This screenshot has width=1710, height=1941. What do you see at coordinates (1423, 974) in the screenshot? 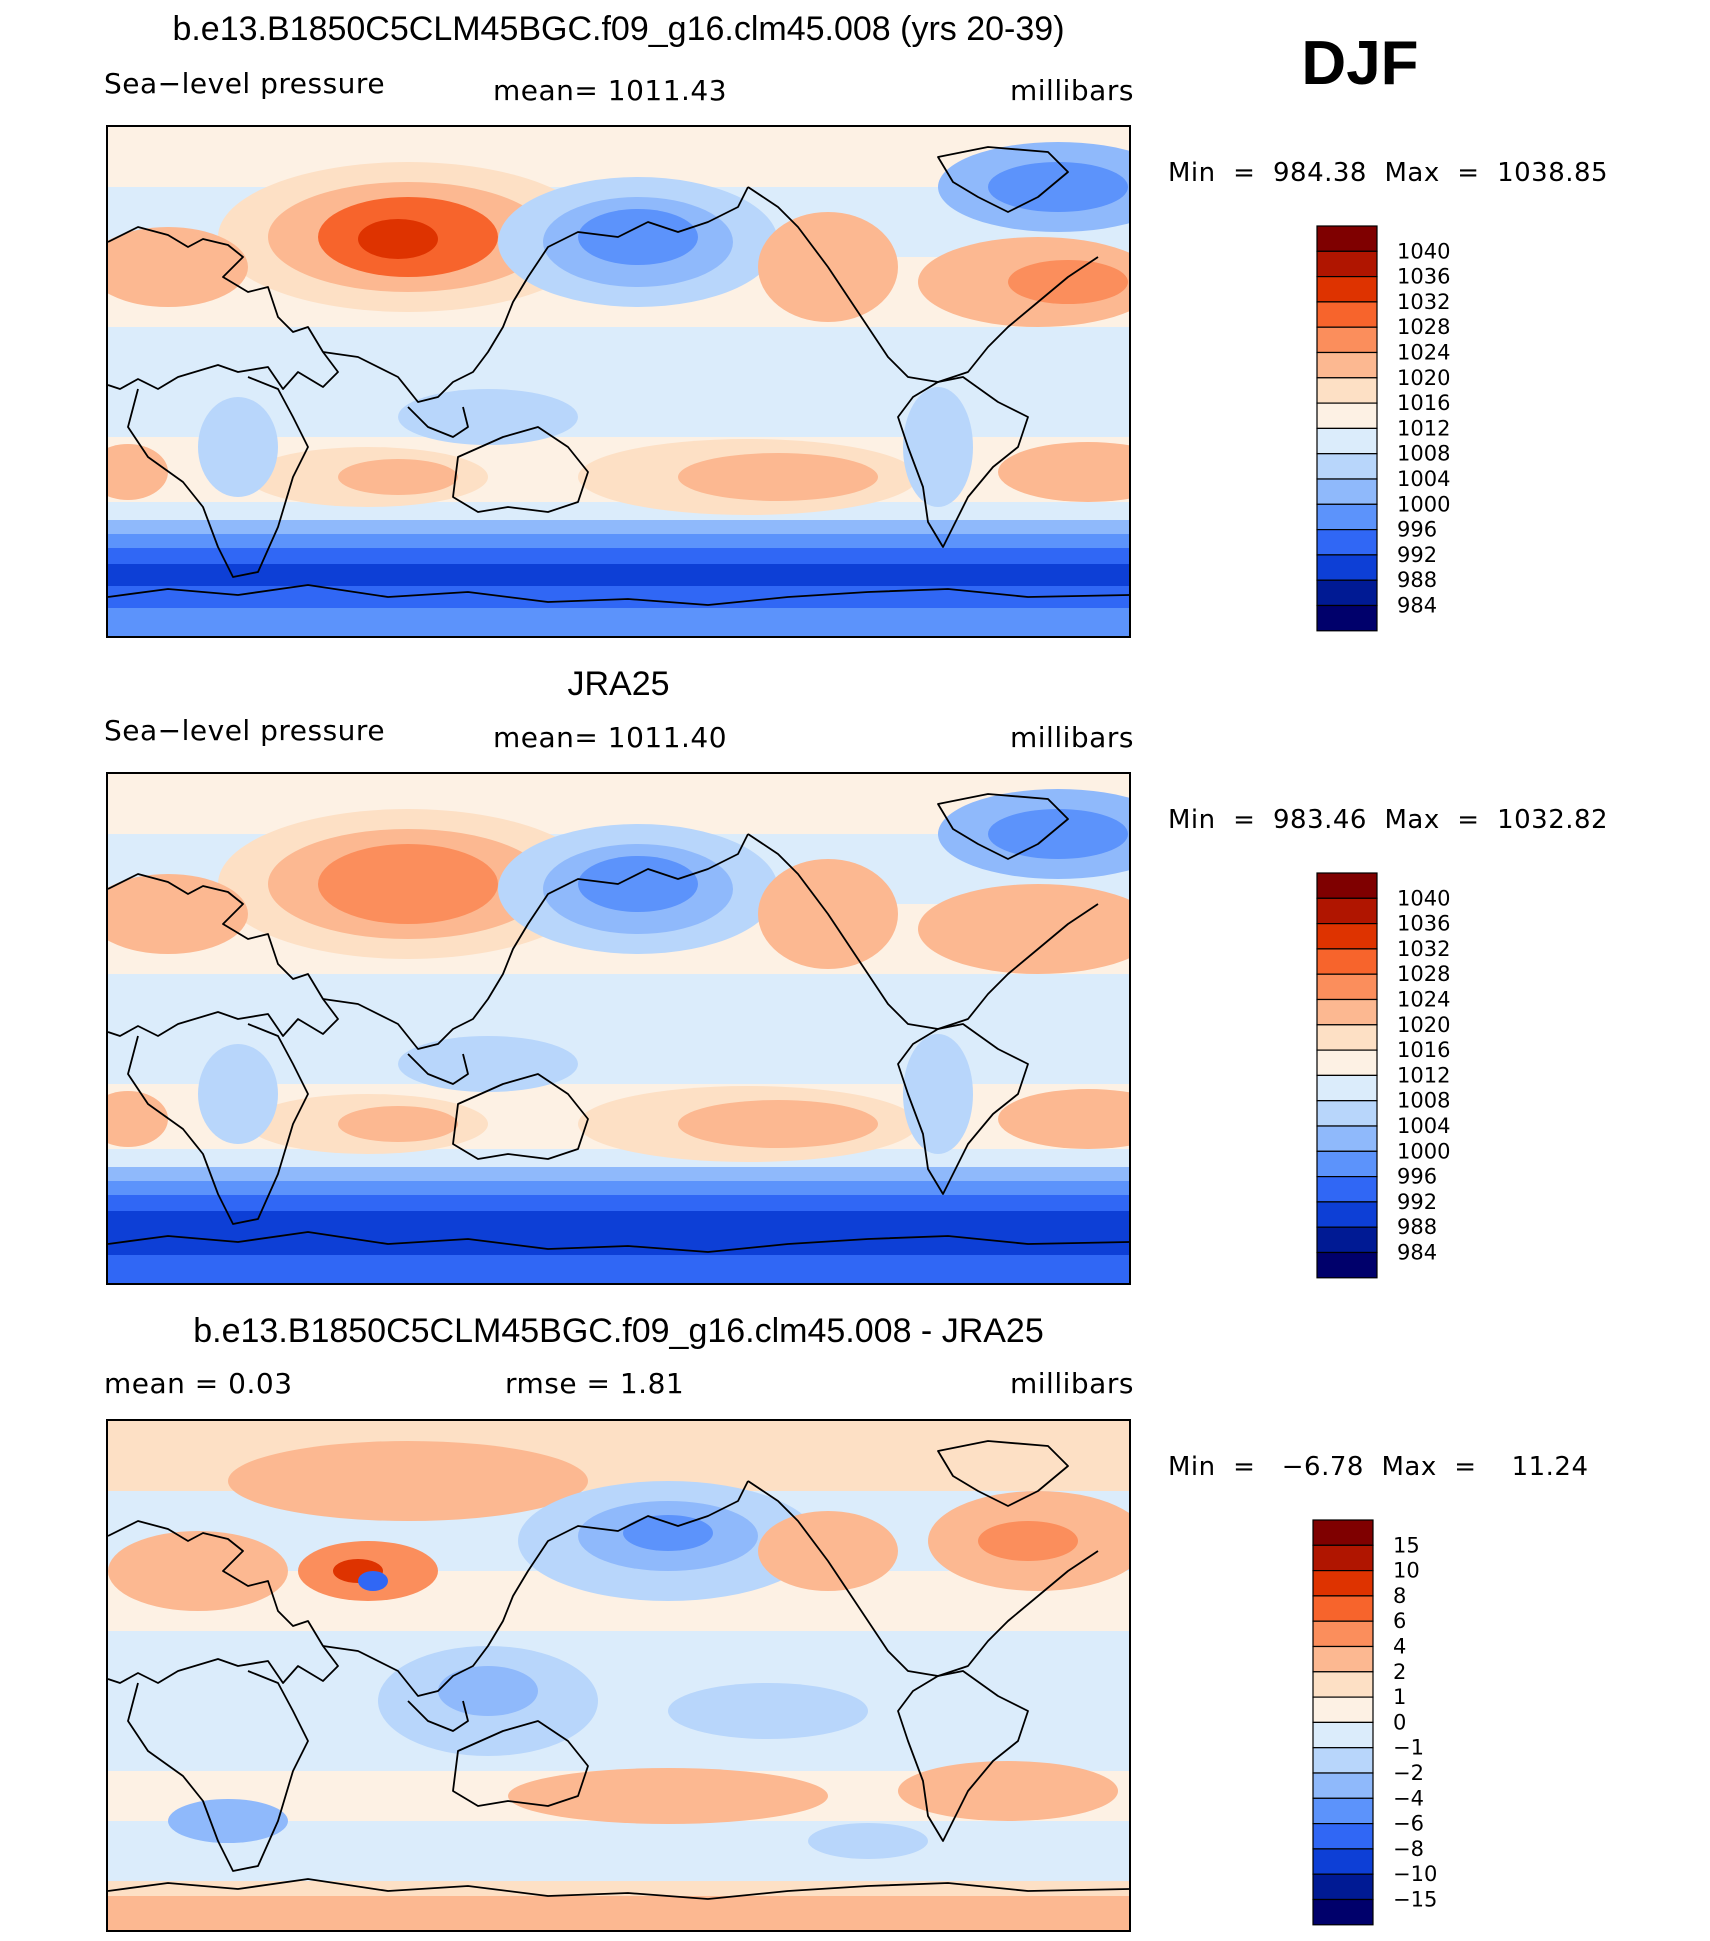
I see `colorbar-tick-label: 1028` at bounding box center [1423, 974].